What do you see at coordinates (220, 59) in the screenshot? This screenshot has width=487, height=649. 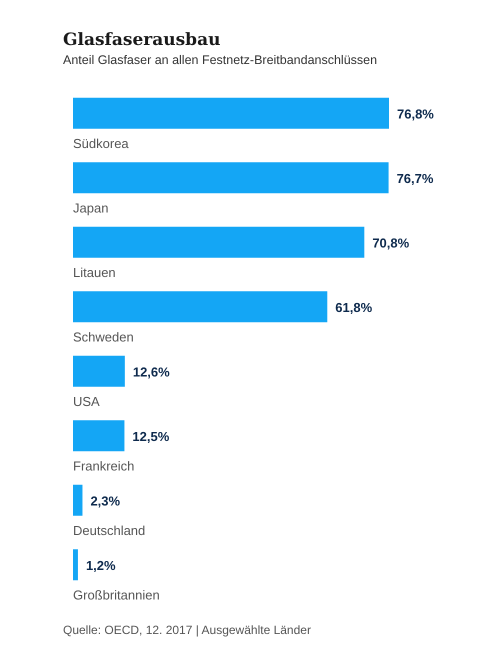 I see `chart-subtitle: Anteil Glasfaser an allen Festnetz-Breitbandanschlüssen` at bounding box center [220, 59].